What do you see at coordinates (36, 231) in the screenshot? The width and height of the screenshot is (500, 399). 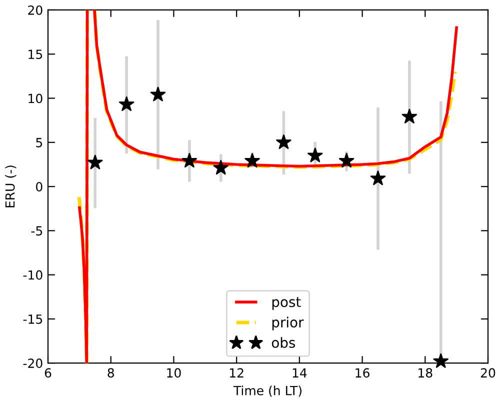 I see `y-tick-label: -5` at bounding box center [36, 231].